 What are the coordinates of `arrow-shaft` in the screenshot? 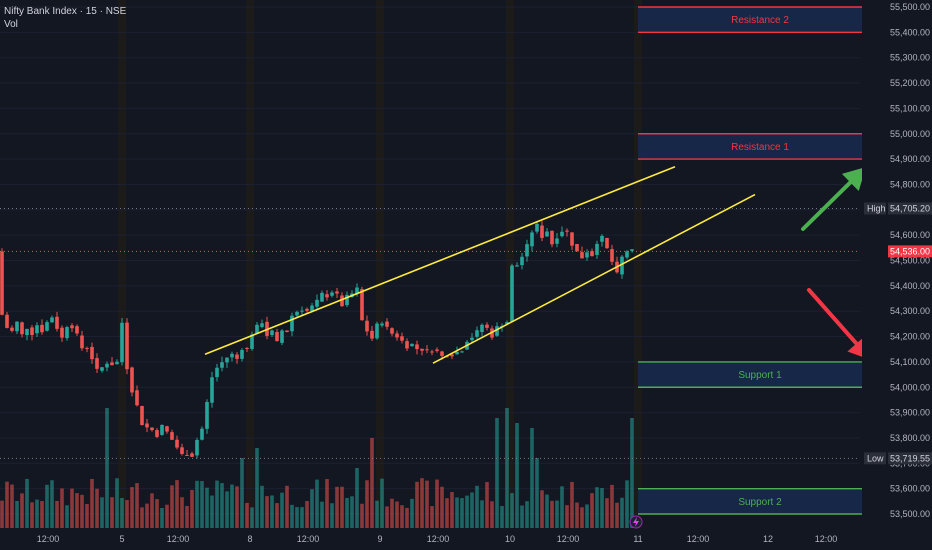 It's located at (827, 205).